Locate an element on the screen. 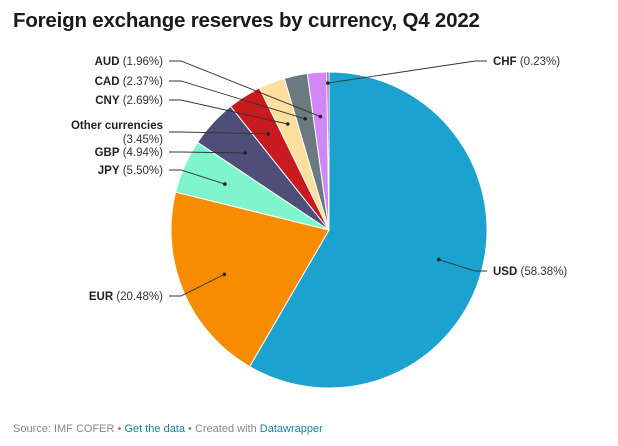  label-aud: AUD (1.96%) is located at coordinates (129, 62).